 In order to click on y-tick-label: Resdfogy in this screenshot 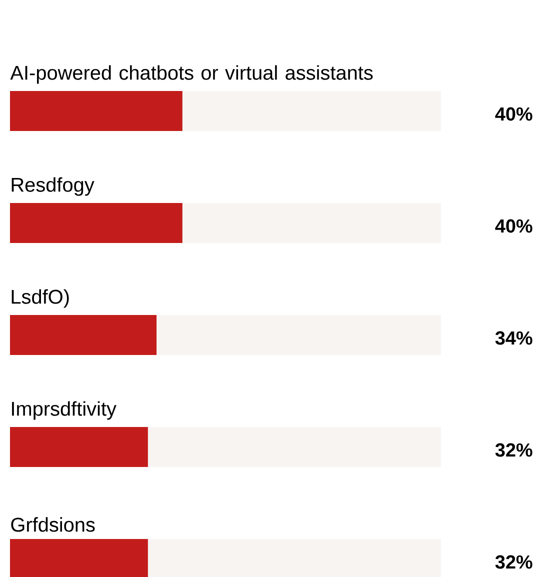, I will do `click(53, 186)`.